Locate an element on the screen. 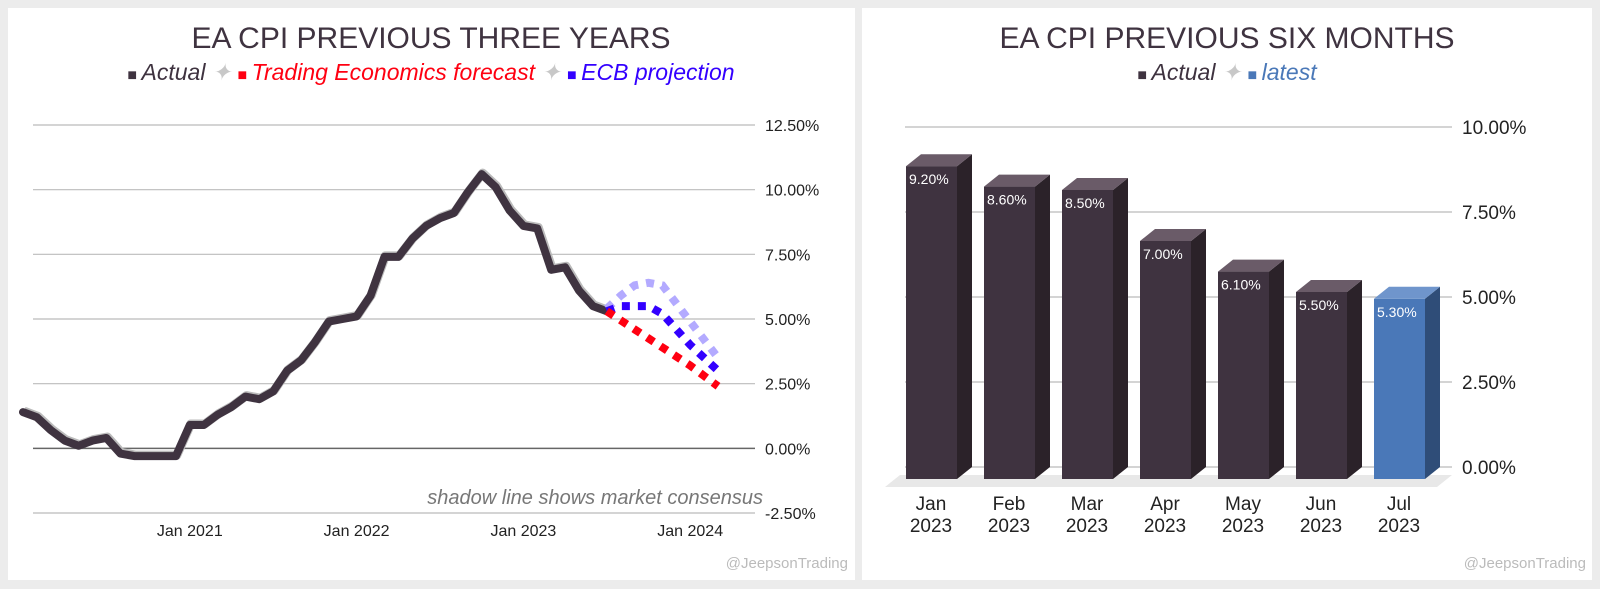 The width and height of the screenshot is (1600, 589). x-tick-label: Jul is located at coordinates (1399, 504).